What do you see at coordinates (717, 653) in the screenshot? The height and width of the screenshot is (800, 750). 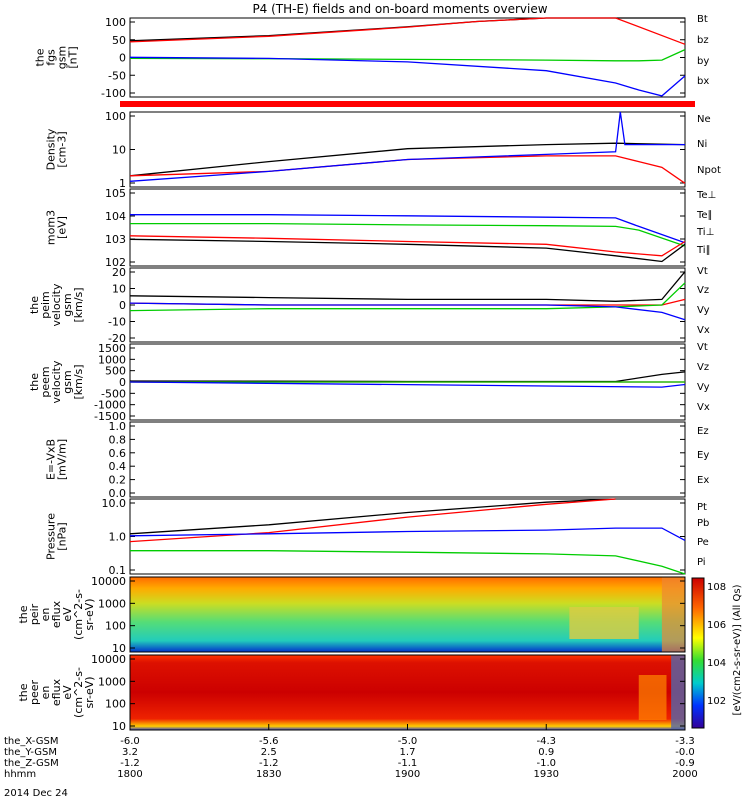 I see `colorbar: 108 106 104 102 [eV/(cm2-s-sr-eV)] (All Qs)` at bounding box center [717, 653].